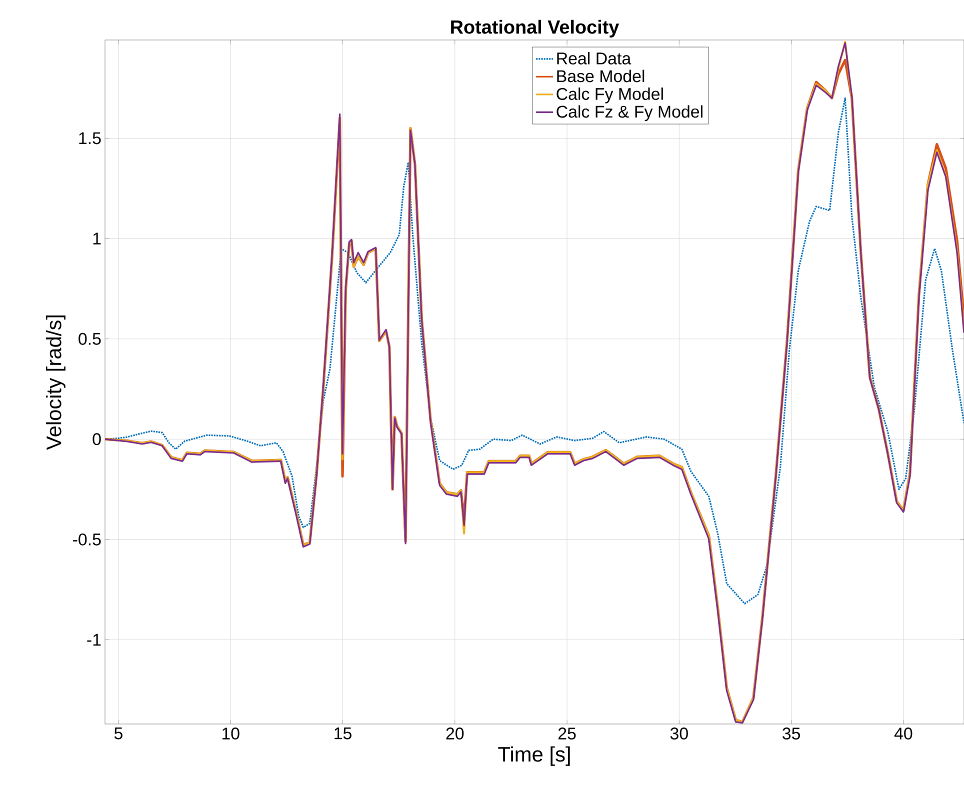  Describe the element at coordinates (594, 58) in the screenshot. I see `legend-label: Real Data` at that location.